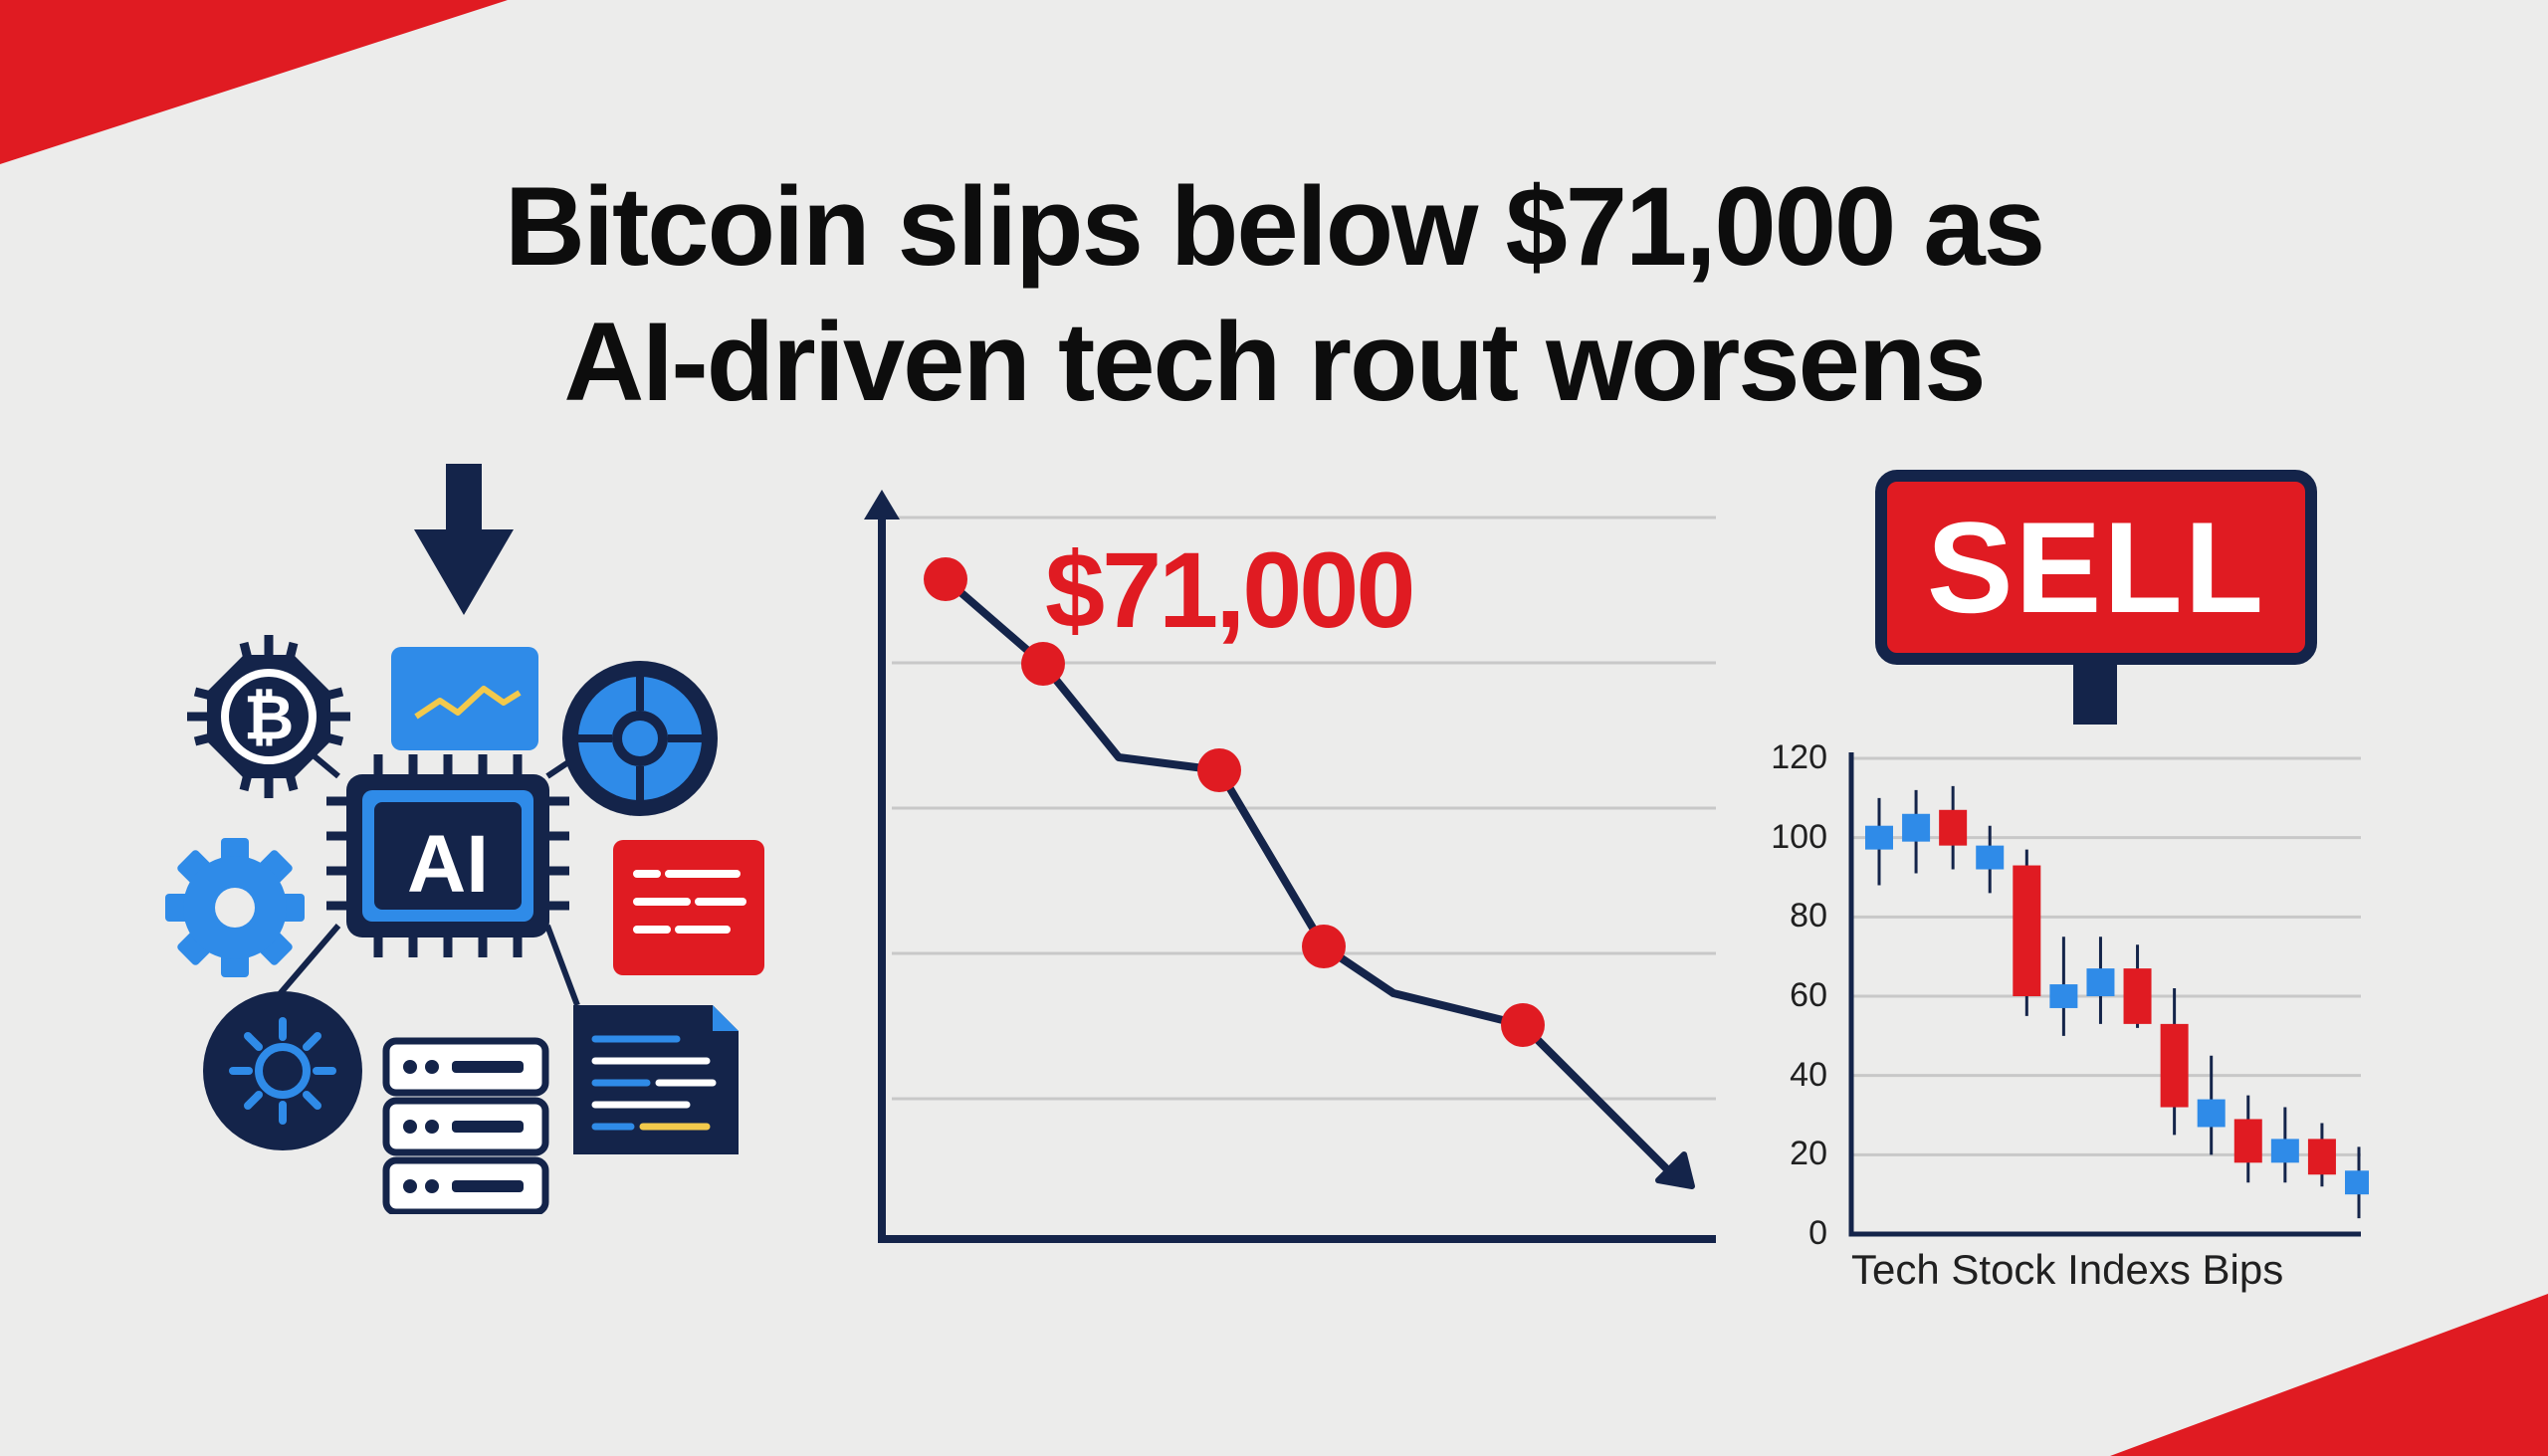  Describe the element at coordinates (1808, 916) in the screenshot. I see `y-tick-label: 80` at that location.